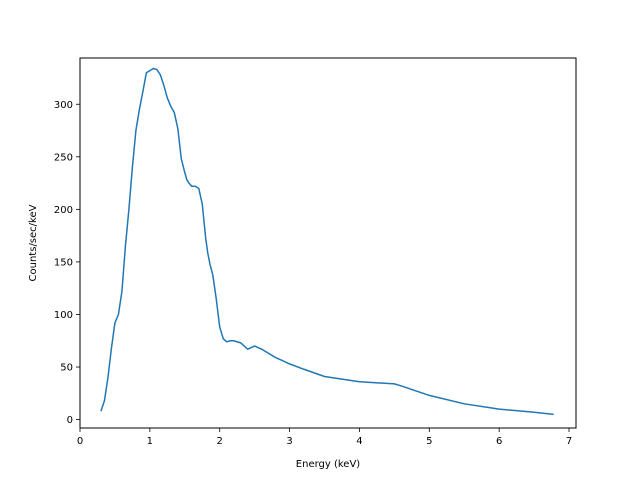  I want to click on y-tick-label: 150, so click(63, 262).